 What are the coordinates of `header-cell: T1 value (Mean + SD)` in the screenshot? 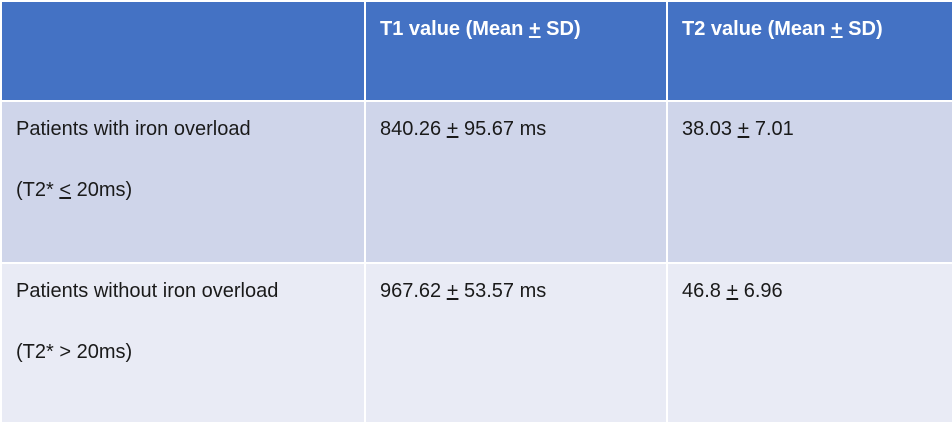 It's located at (516, 51).